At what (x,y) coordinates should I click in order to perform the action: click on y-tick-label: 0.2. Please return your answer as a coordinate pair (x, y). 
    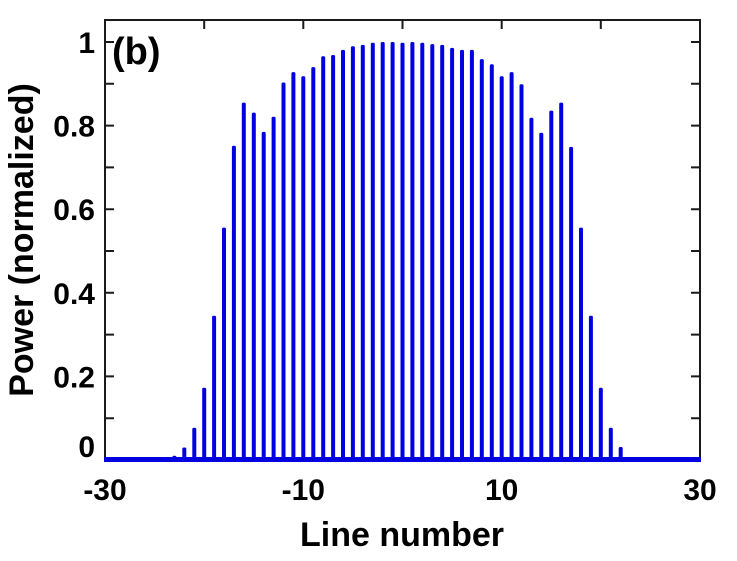
    Looking at the image, I should click on (74, 377).